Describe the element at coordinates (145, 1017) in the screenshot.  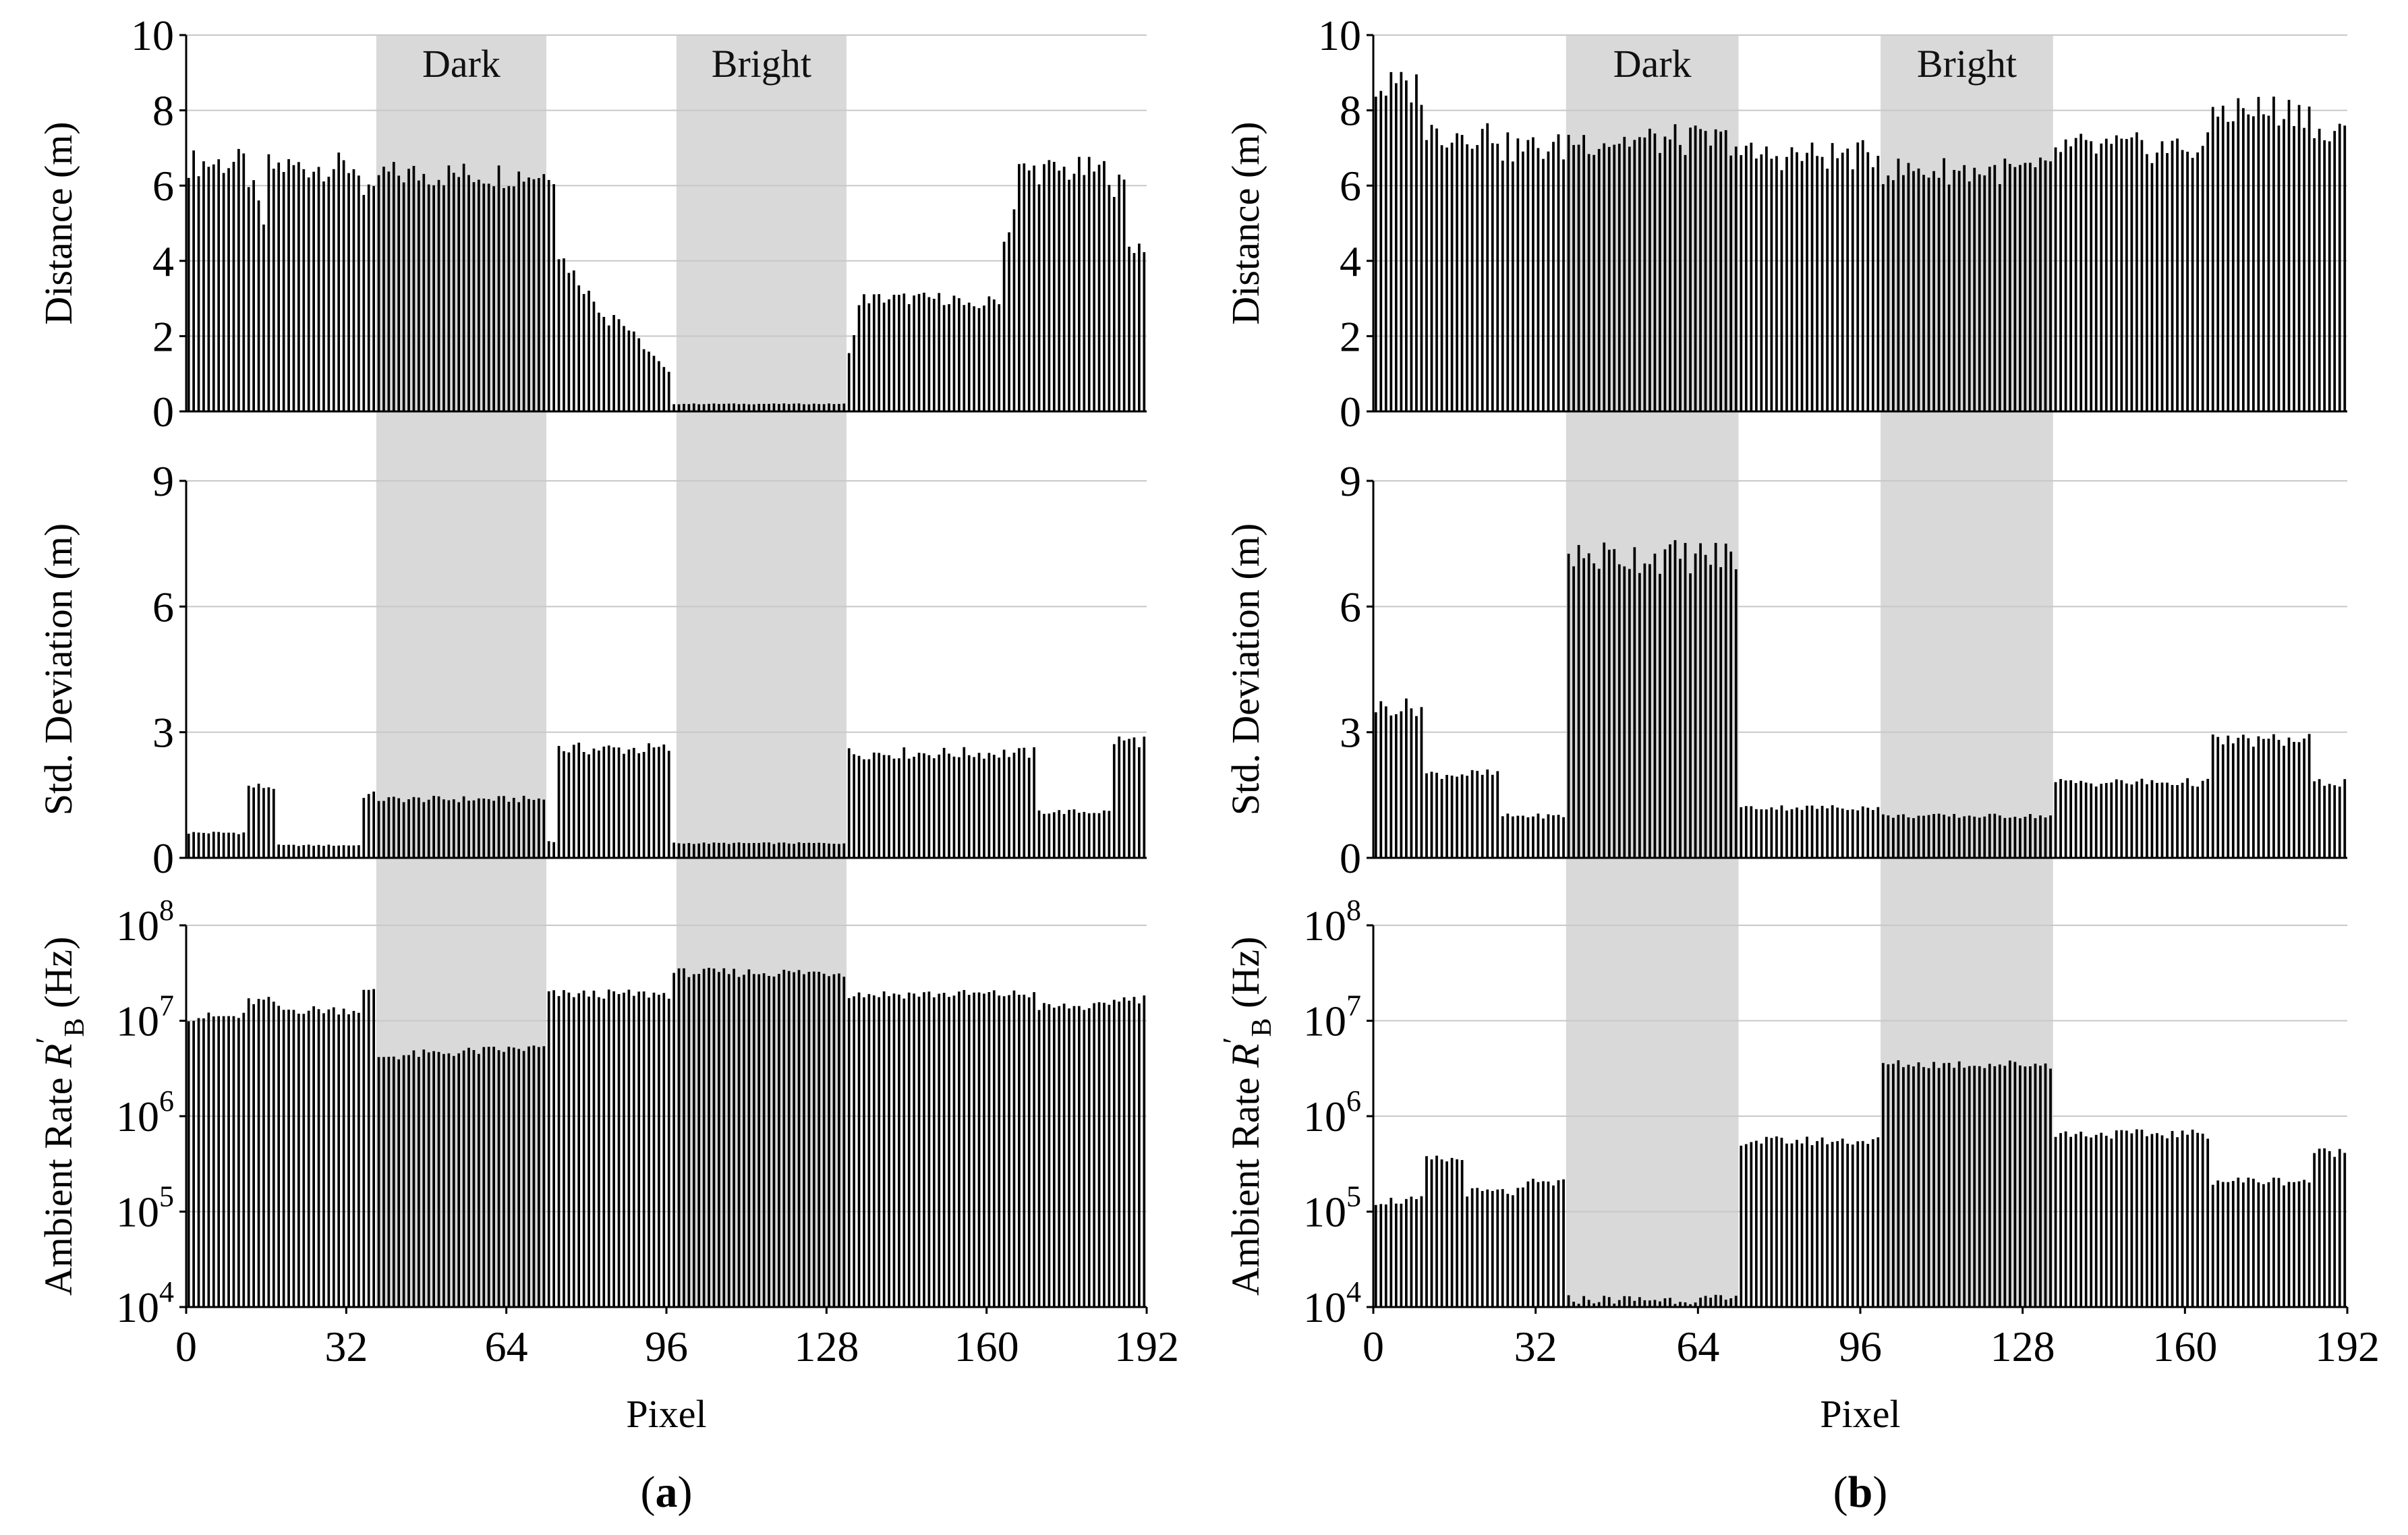
I see `y-tick-label: 107` at that location.